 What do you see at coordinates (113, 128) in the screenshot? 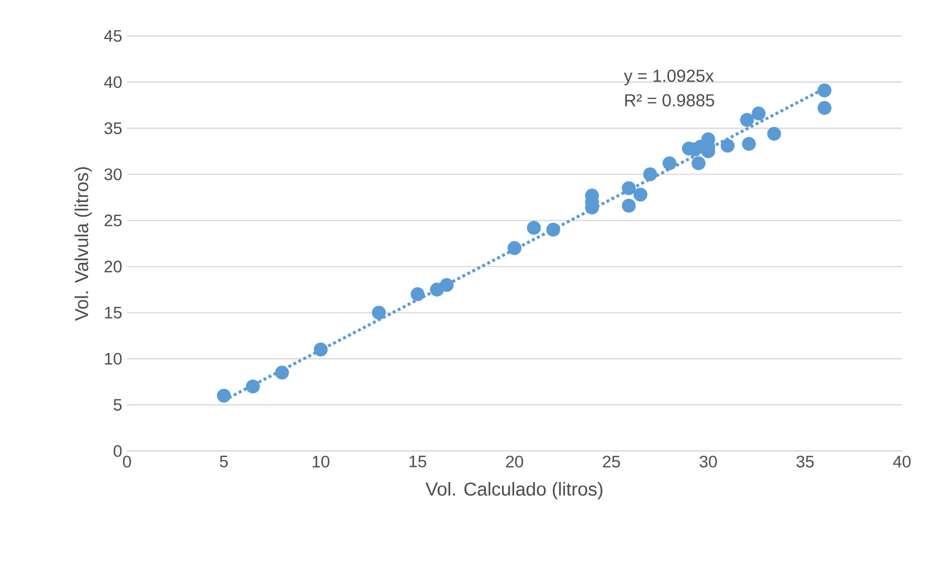
I see `y-tick-label: 35` at bounding box center [113, 128].